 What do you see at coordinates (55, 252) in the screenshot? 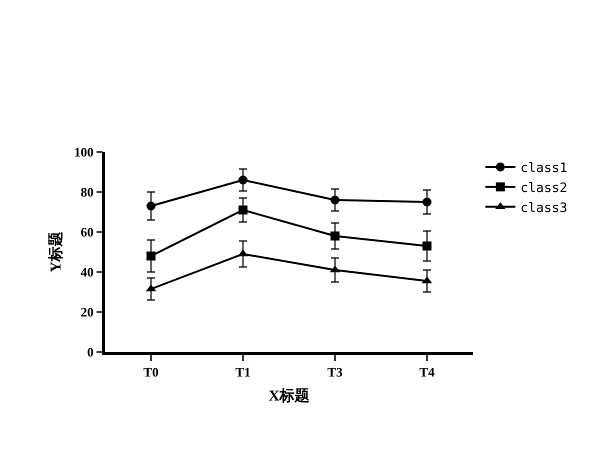
I see `y-axis-title: Y标题` at bounding box center [55, 252].